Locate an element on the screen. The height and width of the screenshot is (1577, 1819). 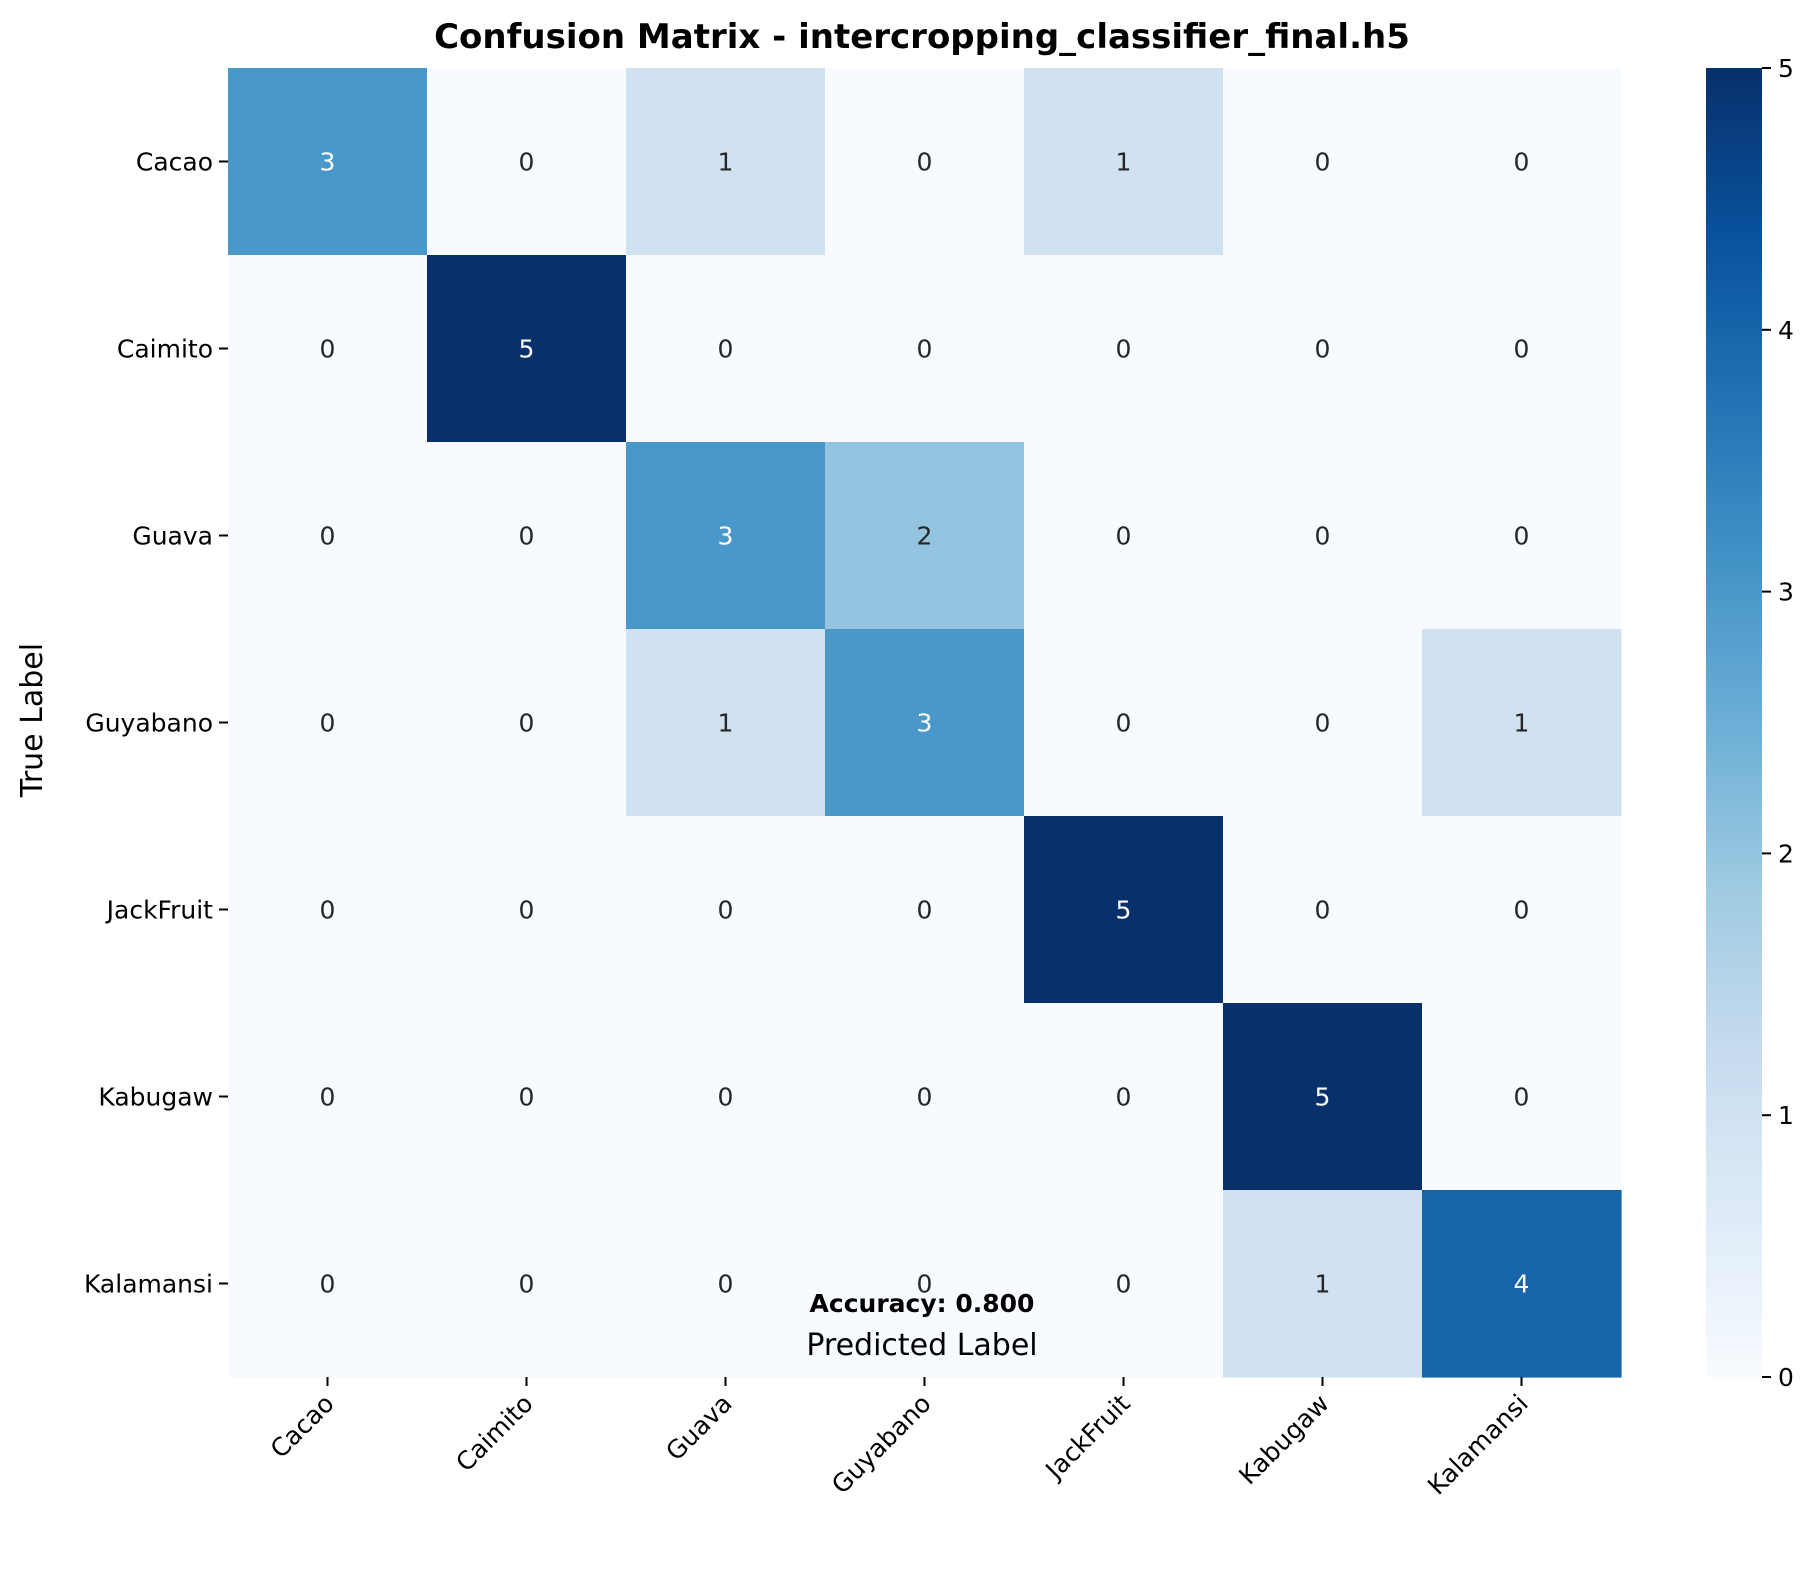
y-axis-label: True Label is located at coordinates (32, 720).